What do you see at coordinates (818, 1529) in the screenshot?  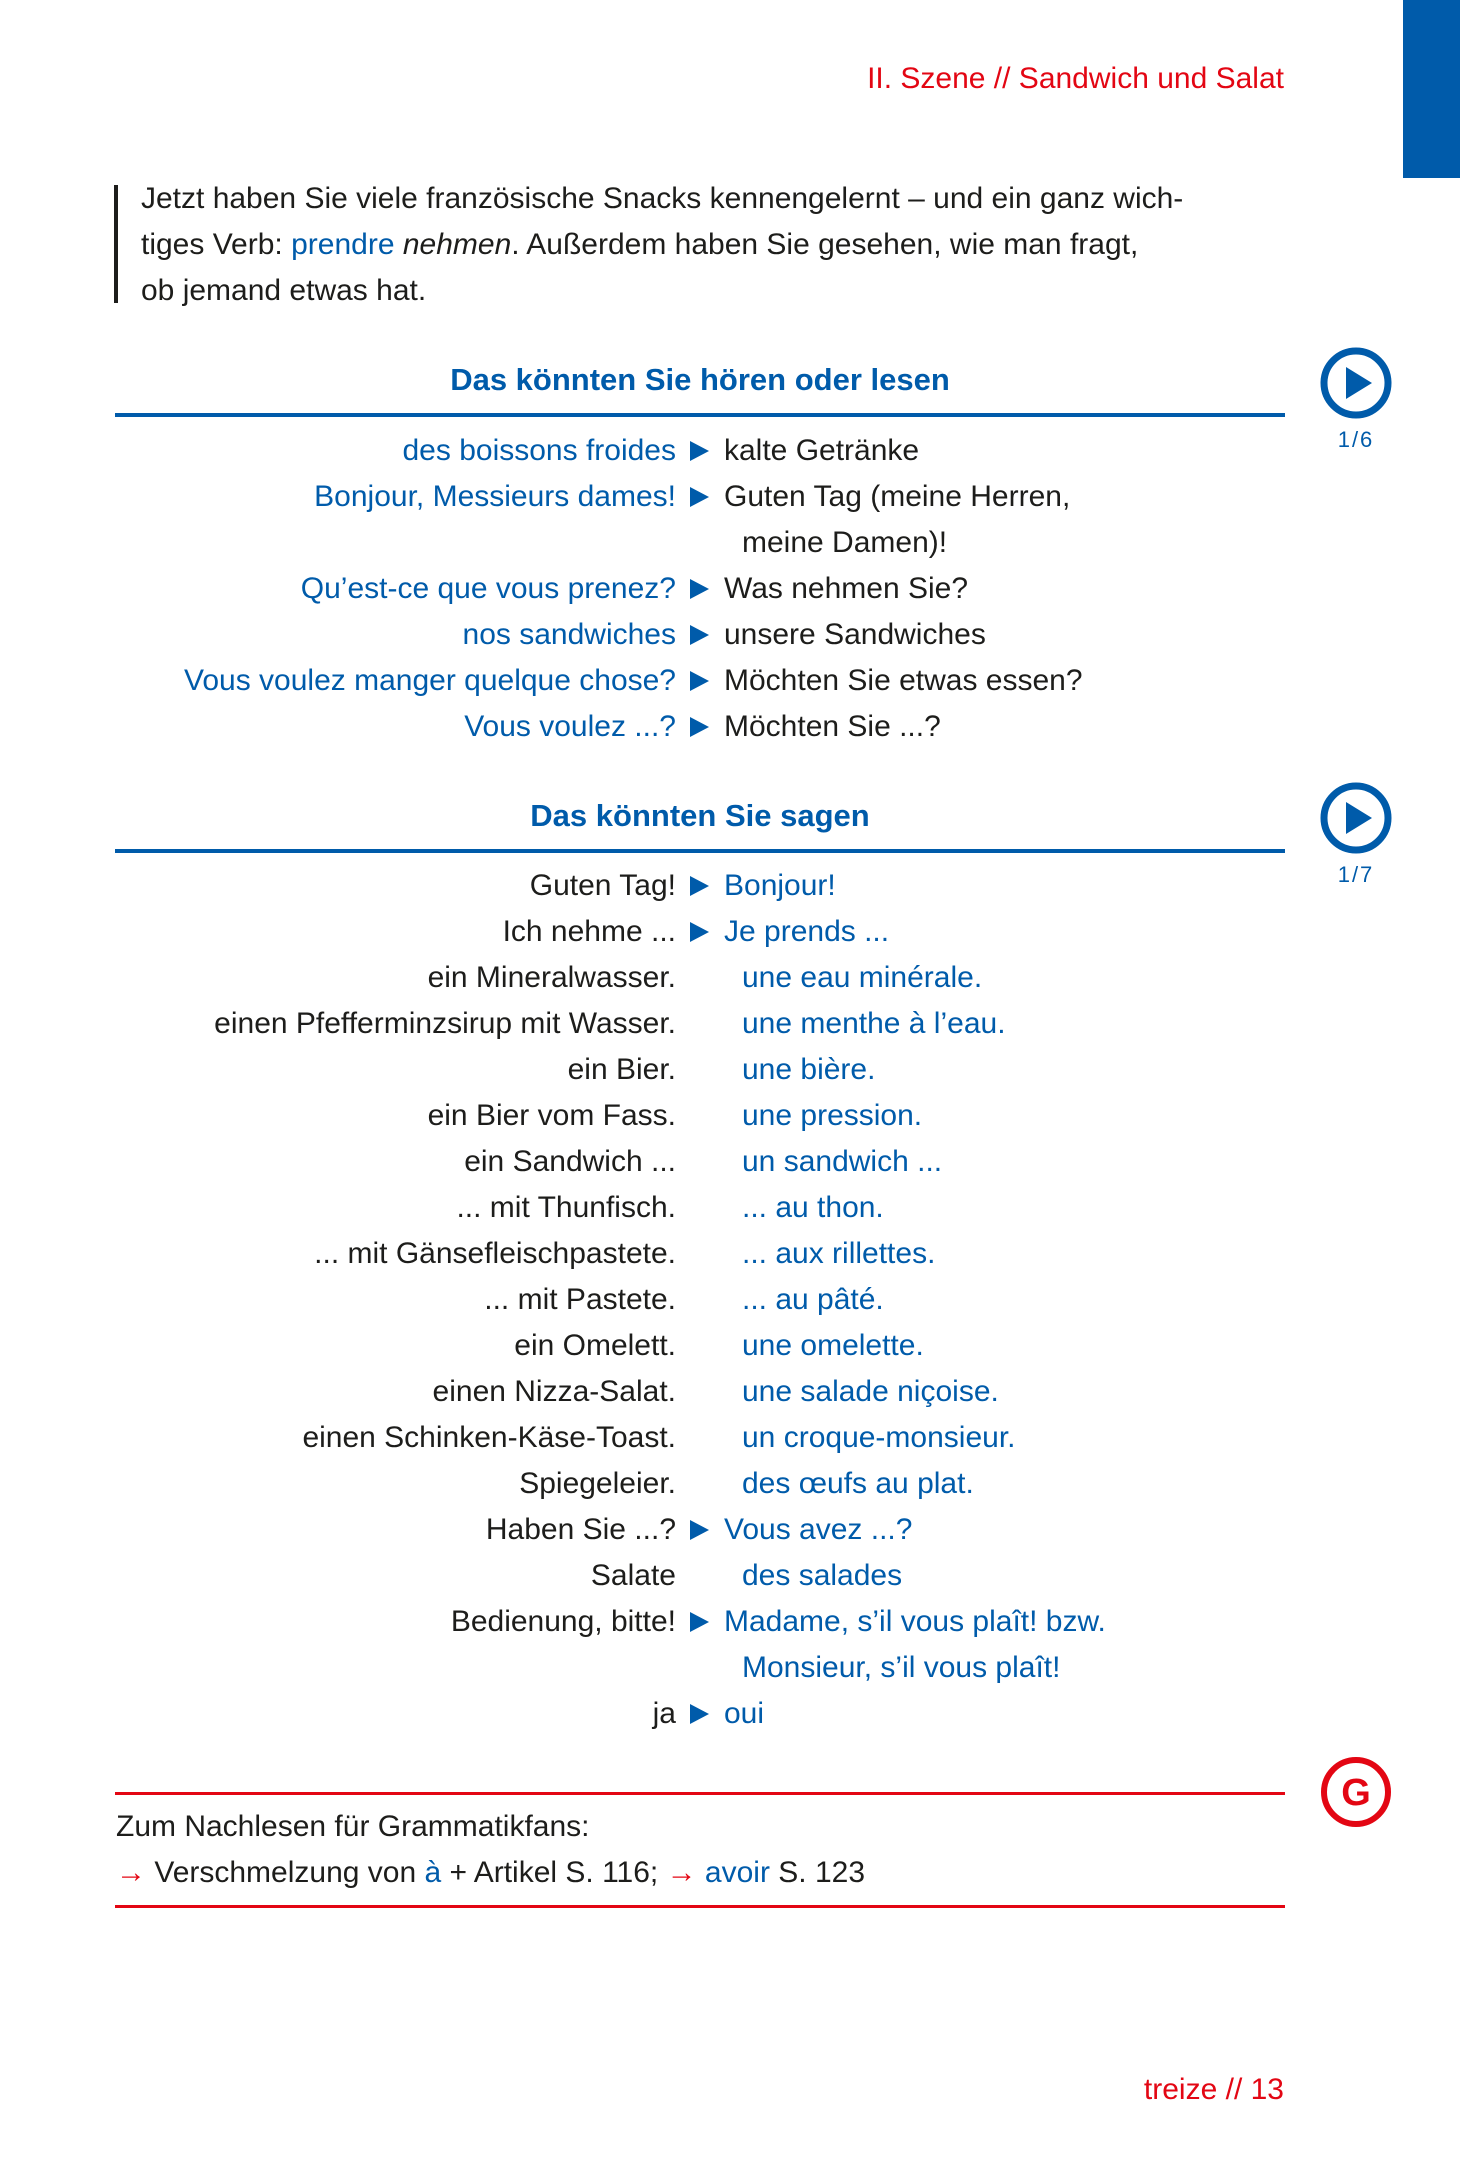 I see `french-translation: Vous avez ...?` at bounding box center [818, 1529].